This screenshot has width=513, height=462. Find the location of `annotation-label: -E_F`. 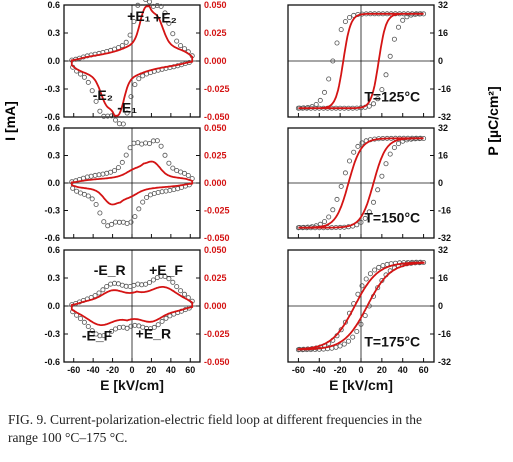

annotation-label: -E_F is located at coordinates (97, 336).